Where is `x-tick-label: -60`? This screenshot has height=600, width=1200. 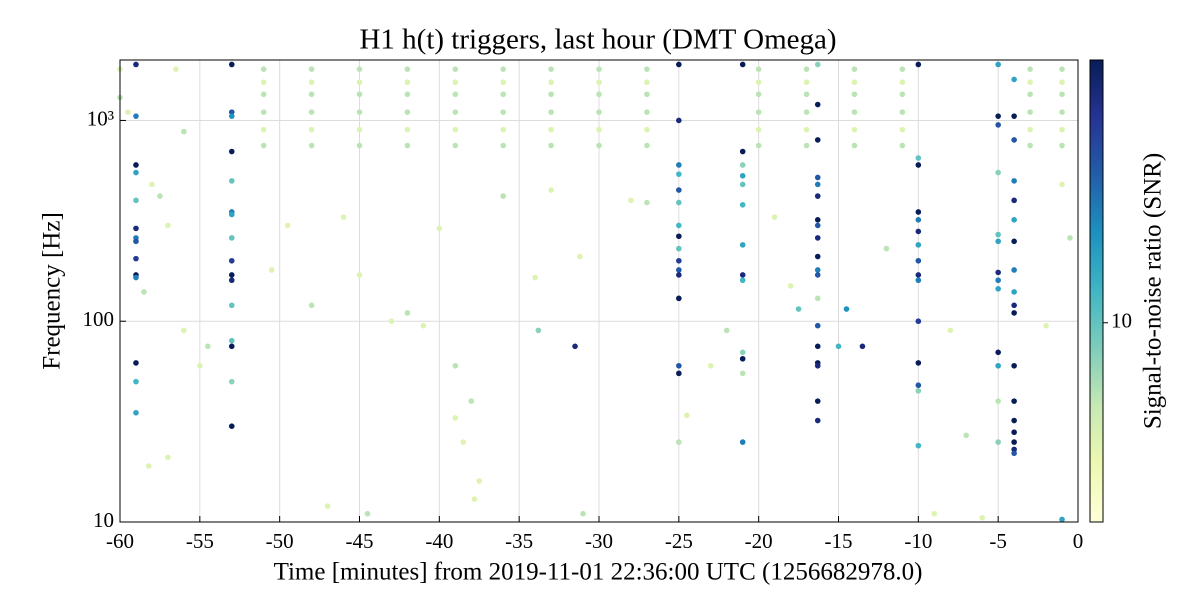 x-tick-label: -60 is located at coordinates (120, 541).